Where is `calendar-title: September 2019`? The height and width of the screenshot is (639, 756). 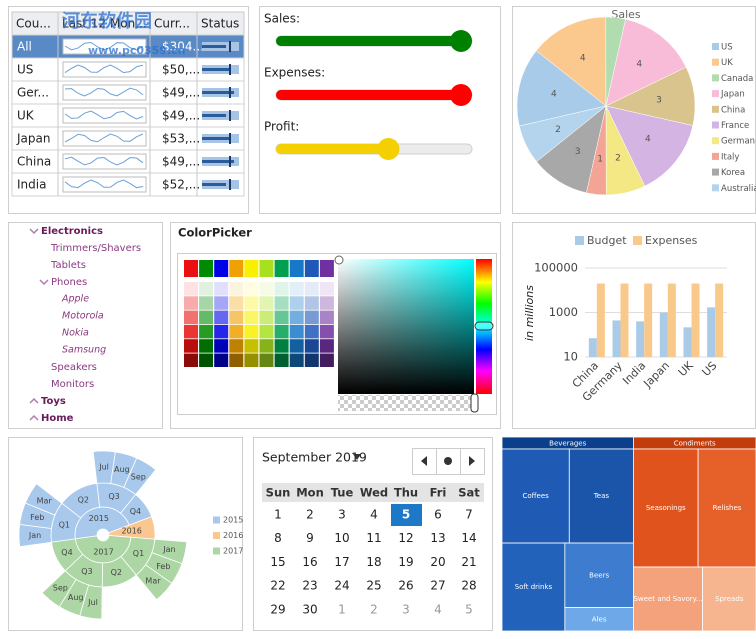
calendar-title: September 2019 is located at coordinates (314, 457).